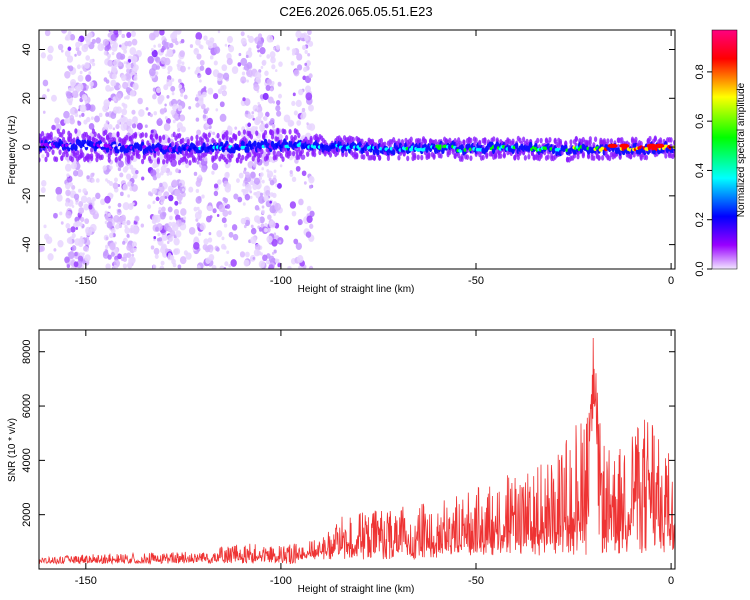 This screenshot has width=750, height=600. I want to click on x-tick-label: -50, so click(476, 581).